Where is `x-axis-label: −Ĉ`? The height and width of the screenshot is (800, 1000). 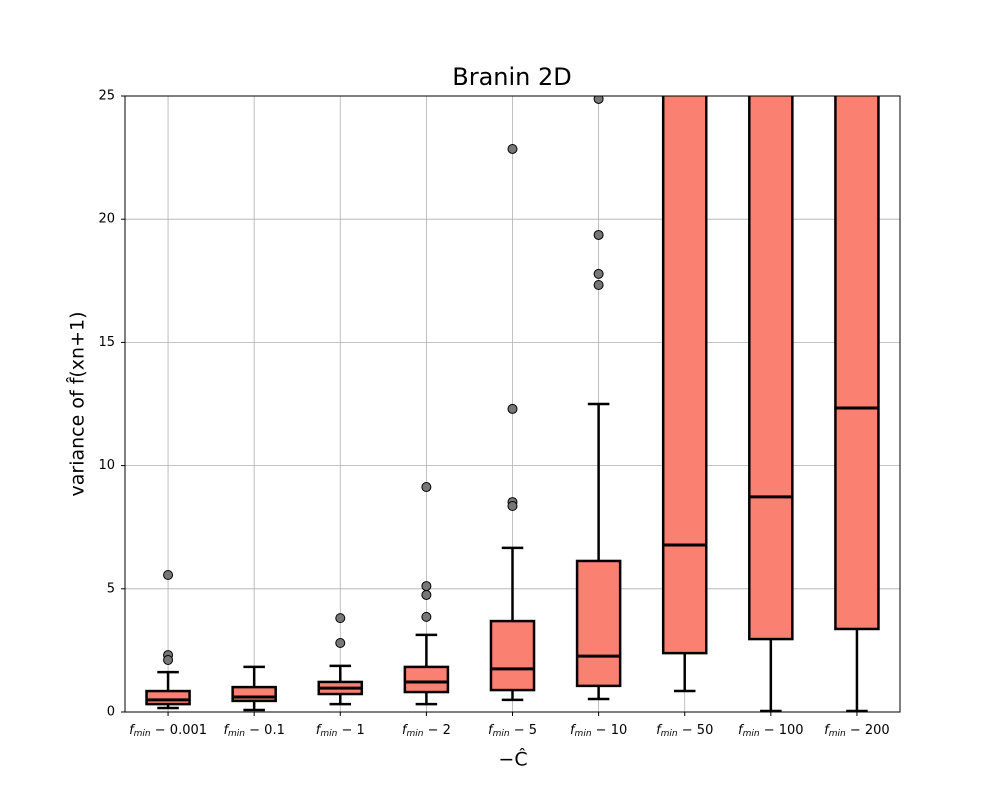
x-axis-label: −Ĉ is located at coordinates (512, 759).